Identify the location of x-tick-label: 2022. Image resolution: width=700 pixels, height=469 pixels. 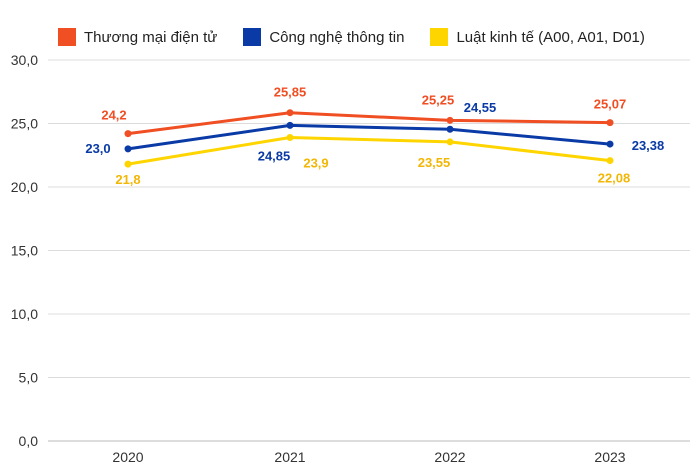
(449, 457).